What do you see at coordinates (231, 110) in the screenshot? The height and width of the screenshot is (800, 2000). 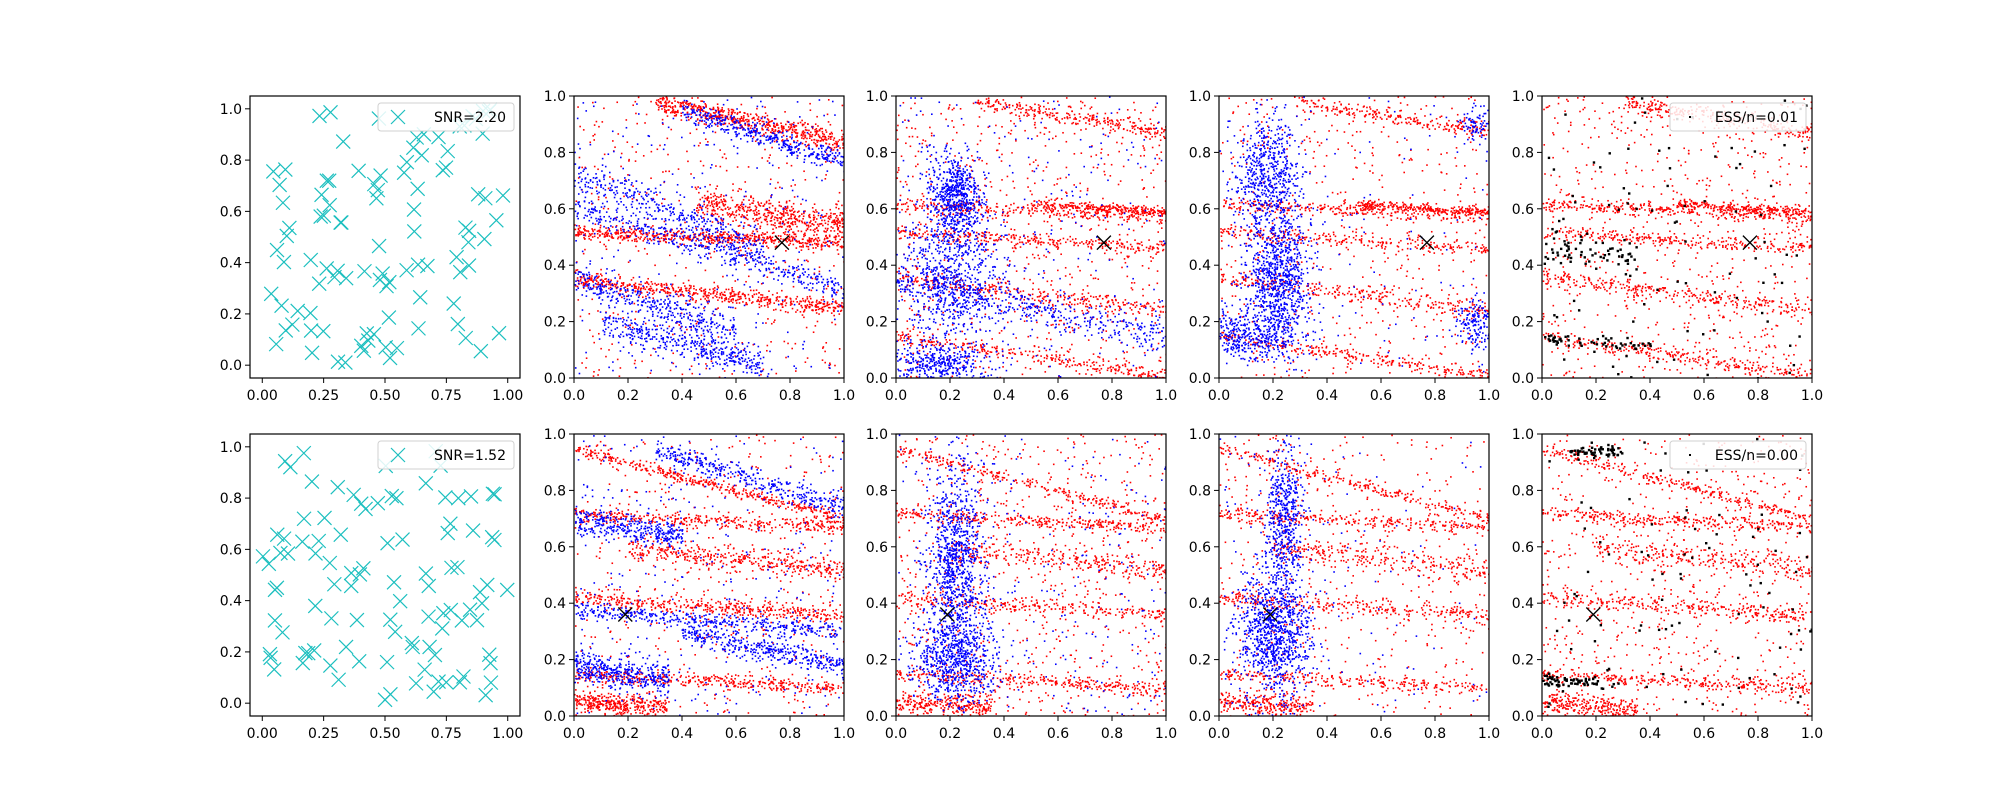 I see `y-tick-label: 1.0` at bounding box center [231, 110].